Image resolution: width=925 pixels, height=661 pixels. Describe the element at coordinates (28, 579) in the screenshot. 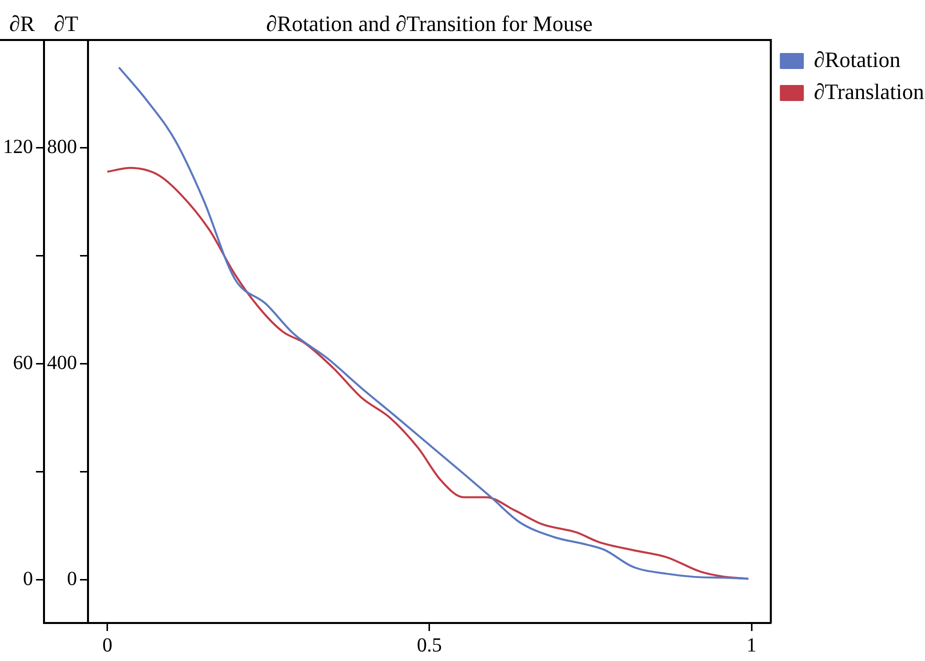

I see `y-tick-label: 0` at that location.